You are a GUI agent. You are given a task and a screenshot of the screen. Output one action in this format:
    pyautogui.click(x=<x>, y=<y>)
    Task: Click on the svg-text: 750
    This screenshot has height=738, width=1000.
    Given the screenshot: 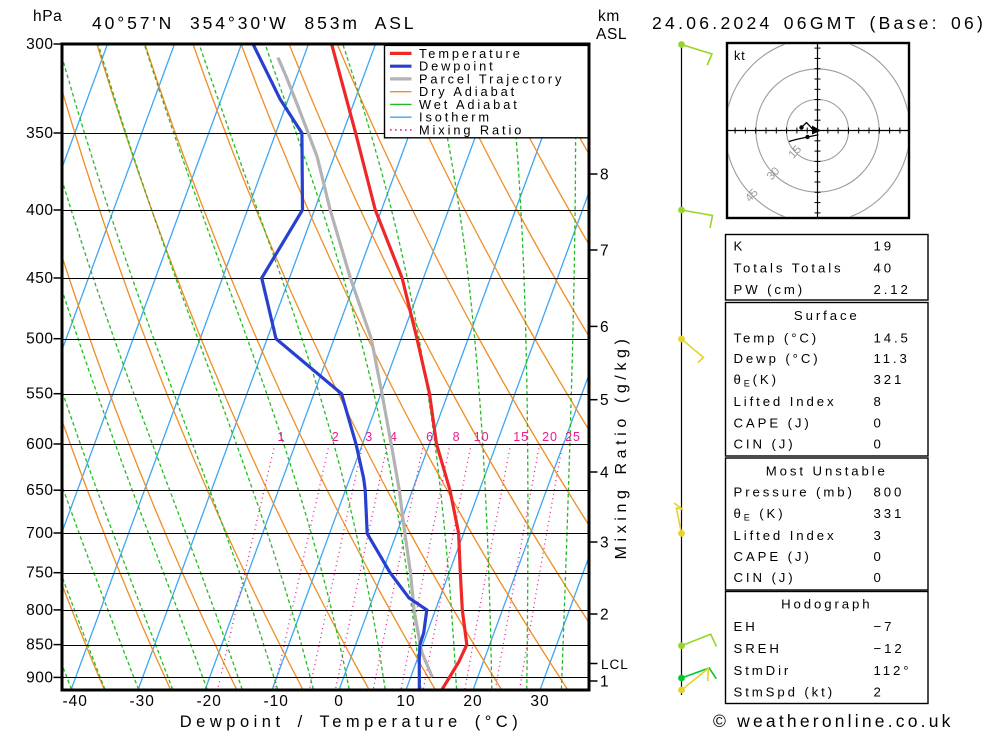 What is the action you would take?
    pyautogui.click(x=39, y=573)
    